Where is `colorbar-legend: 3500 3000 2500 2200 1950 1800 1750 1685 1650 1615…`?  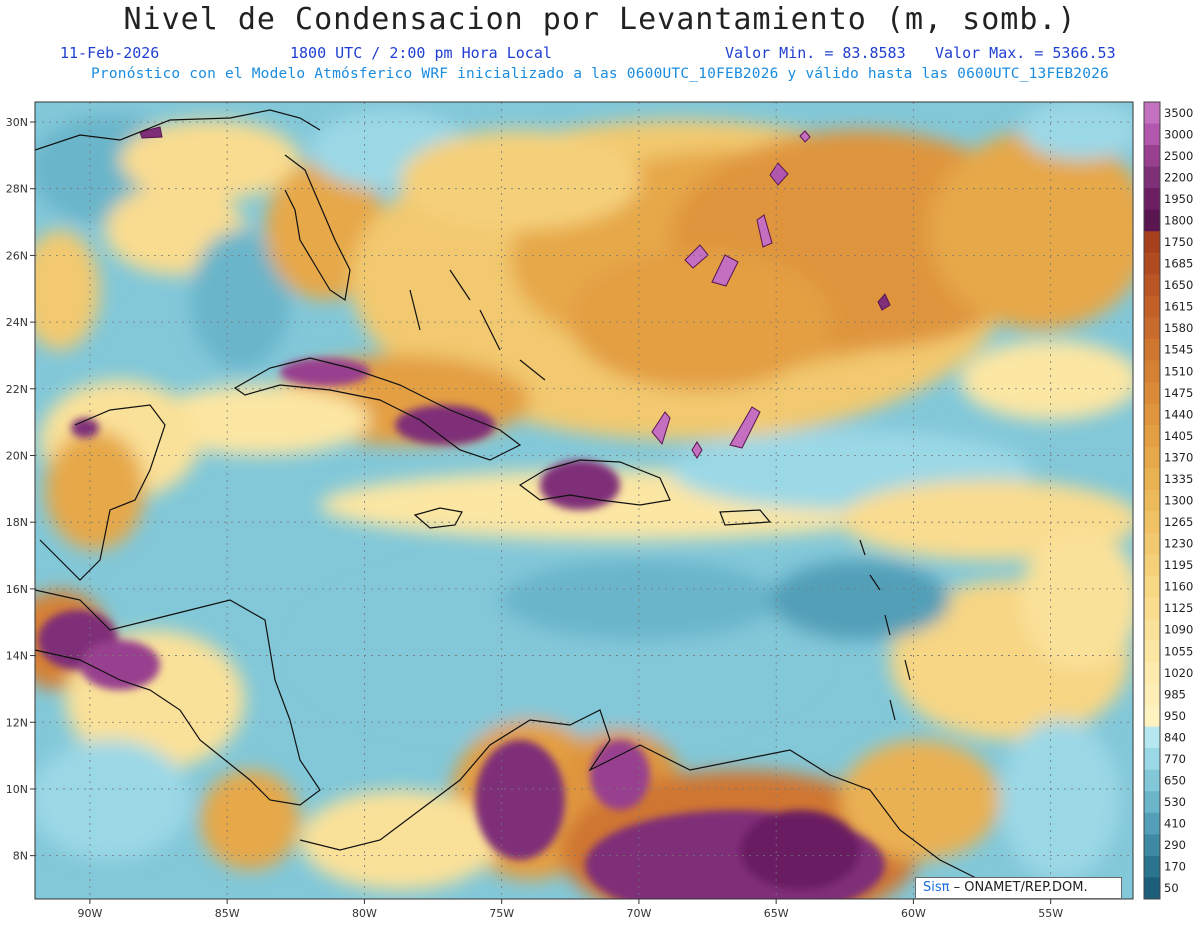
colorbar-legend: 3500 3000 2500 2200 1950 1800 1750 1685 1650 1615… is located at coordinates (1168, 500).